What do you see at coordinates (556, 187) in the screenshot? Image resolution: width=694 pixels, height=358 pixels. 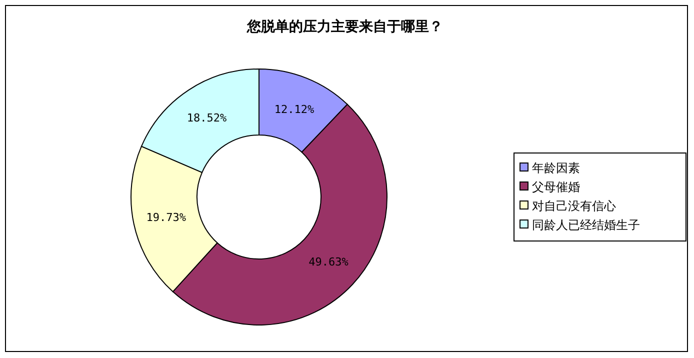 I see `legend-label: 父母催婚` at bounding box center [556, 187].